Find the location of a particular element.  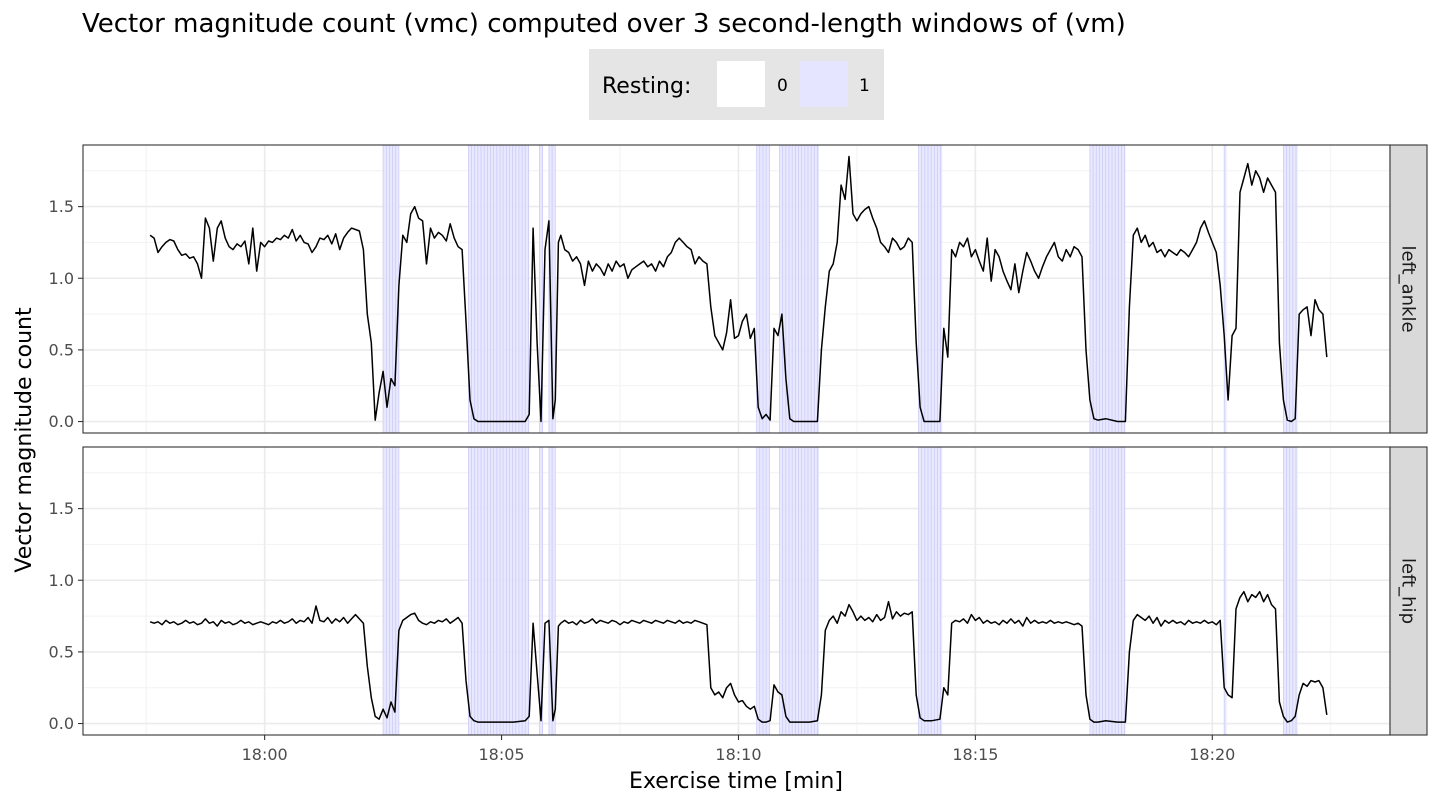

x-tick-label: 18:10 is located at coordinates (738, 754).